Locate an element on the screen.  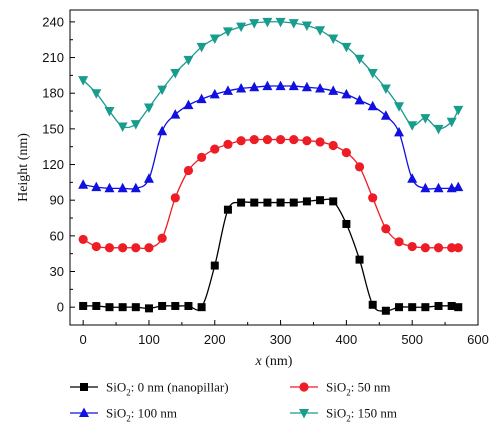
x-tick-label: 100 is located at coordinates (149, 339).